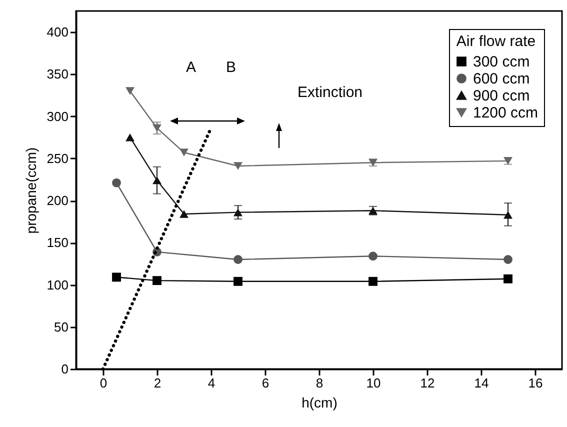  What do you see at coordinates (501, 79) in the screenshot?
I see `legend-label: 600 ccm` at bounding box center [501, 79].